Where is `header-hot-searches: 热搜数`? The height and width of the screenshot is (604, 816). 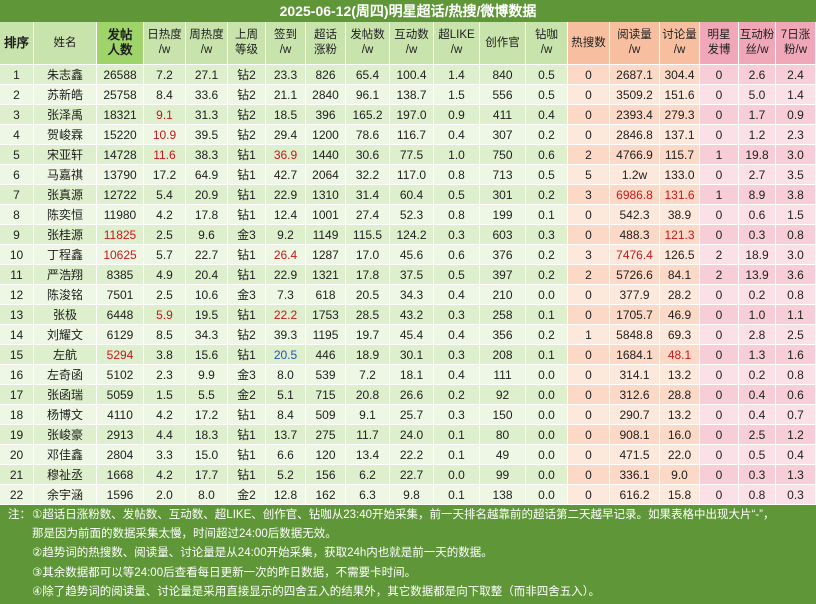 header-hot-searches: 热搜数 is located at coordinates (589, 43).